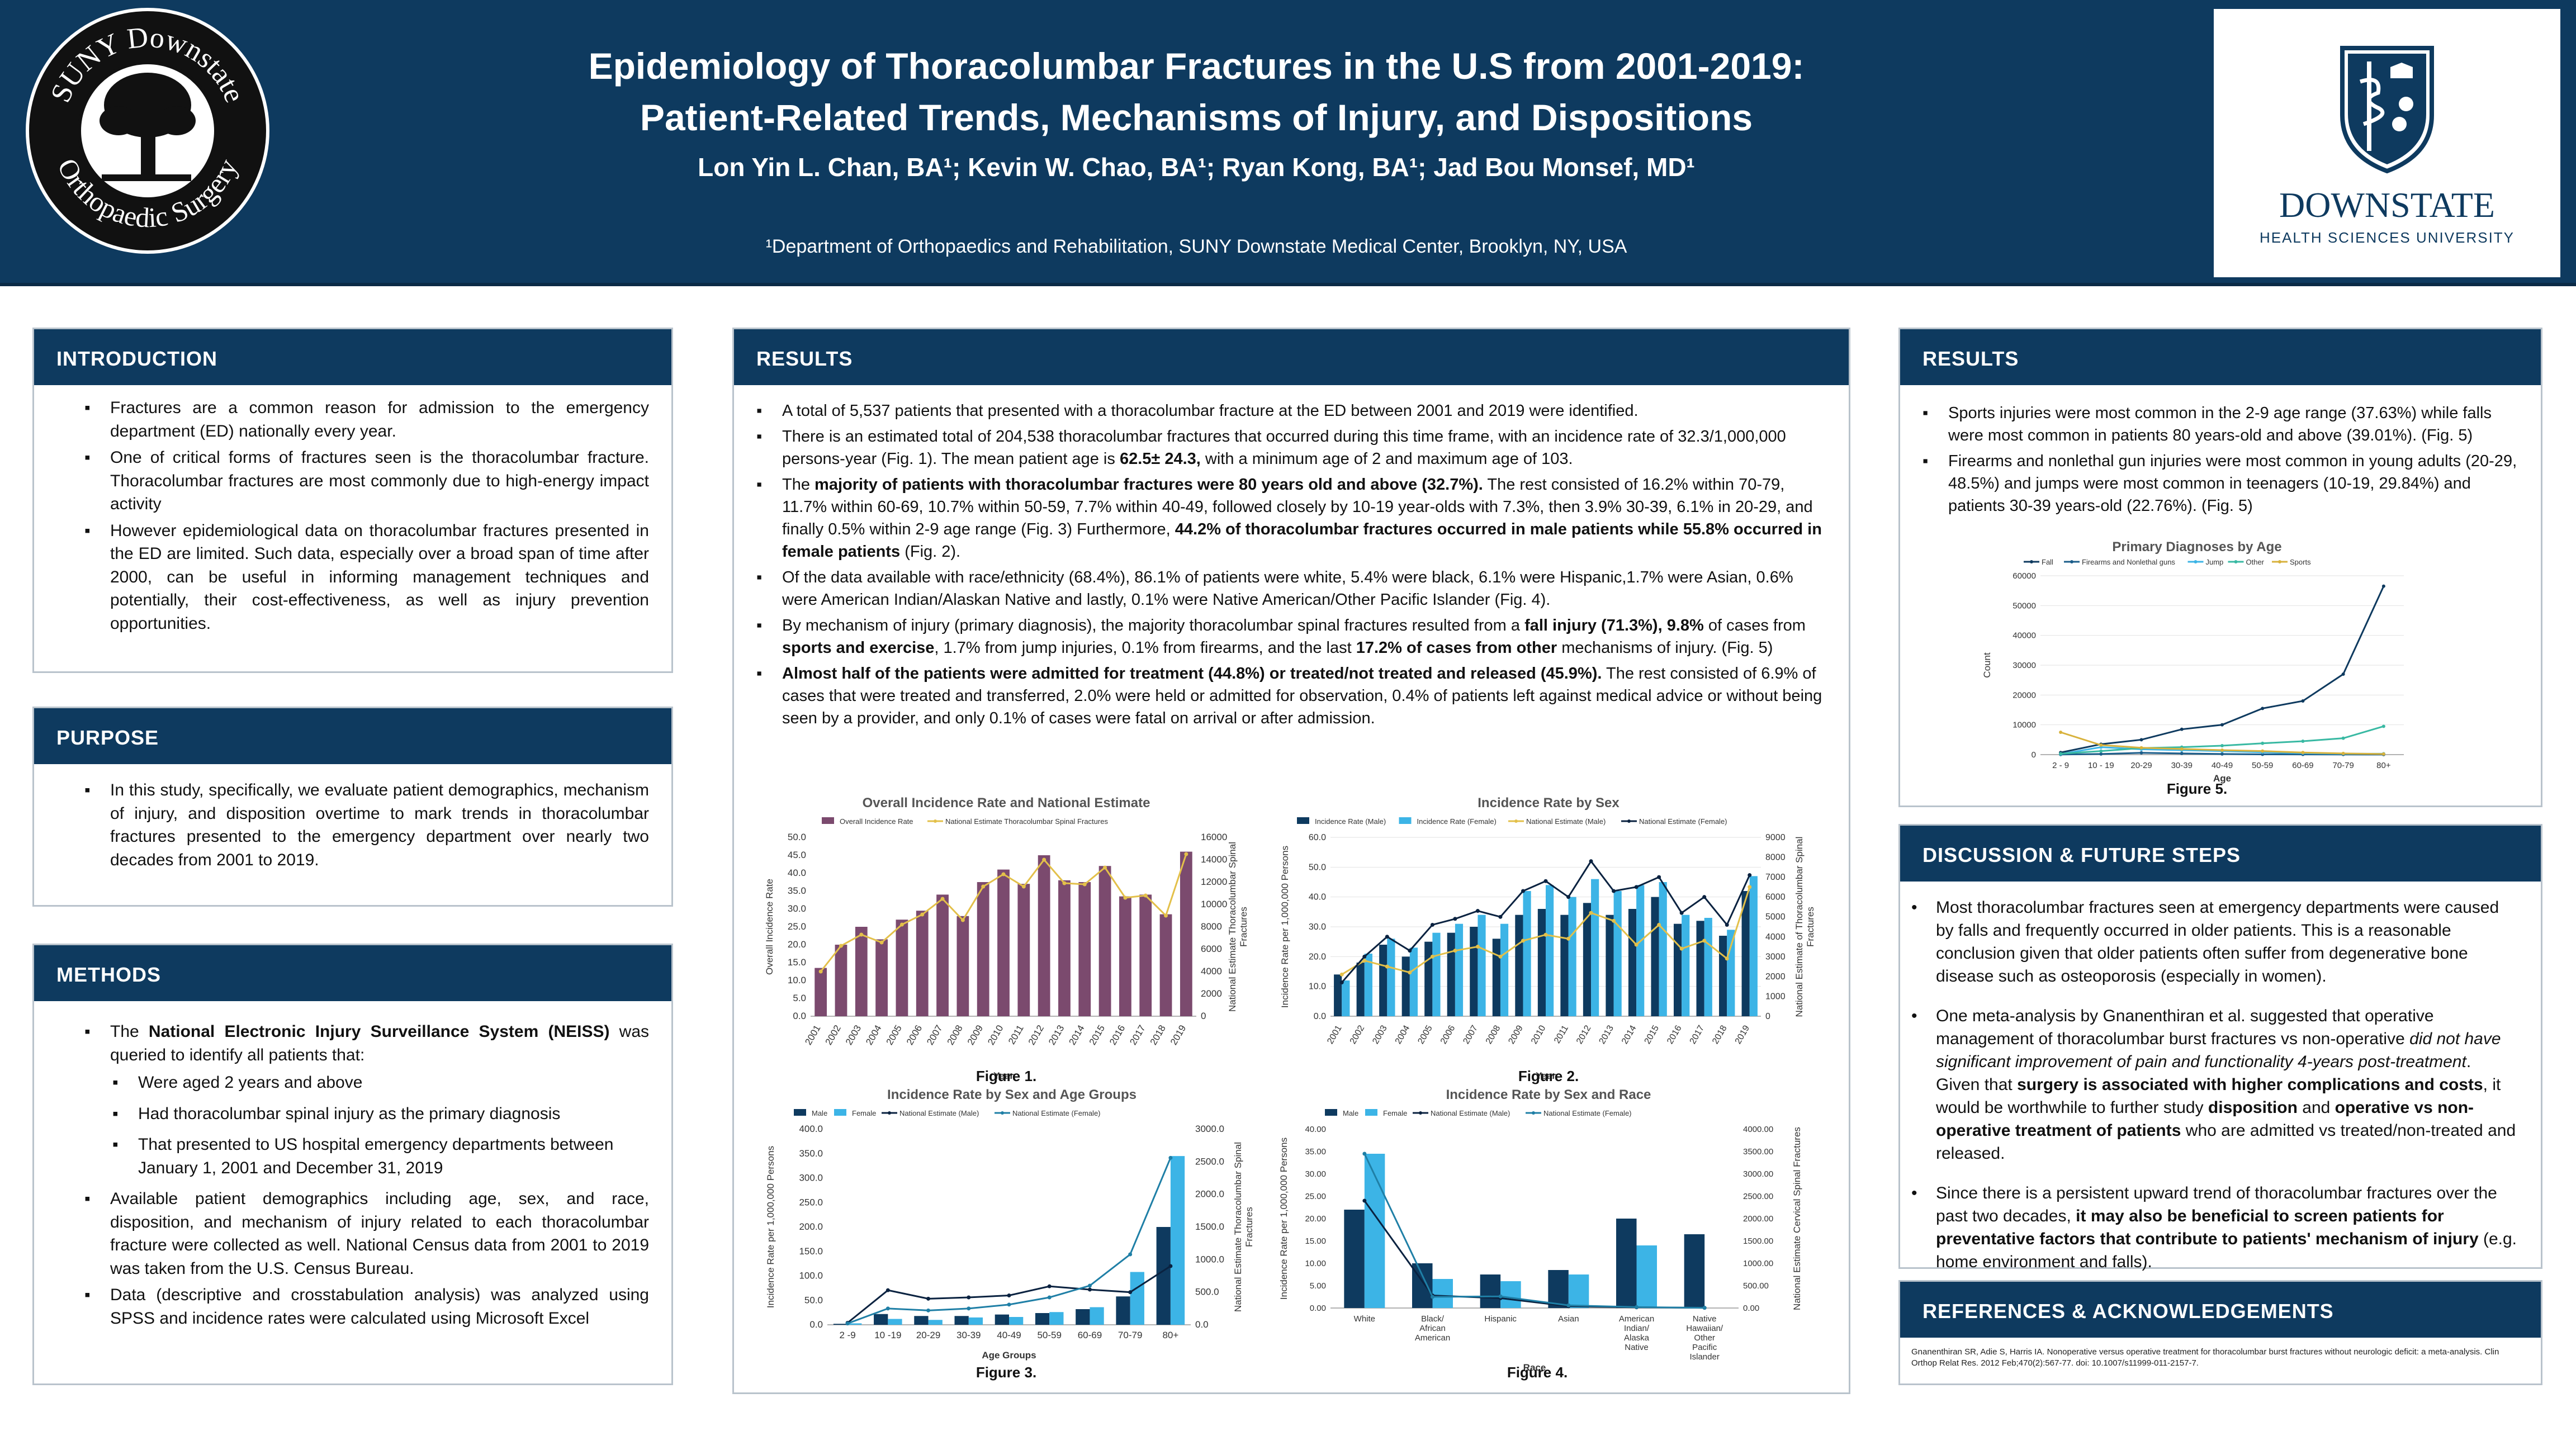  Describe the element at coordinates (2024, 725) in the screenshot. I see `y-tick-label: 10000` at that location.